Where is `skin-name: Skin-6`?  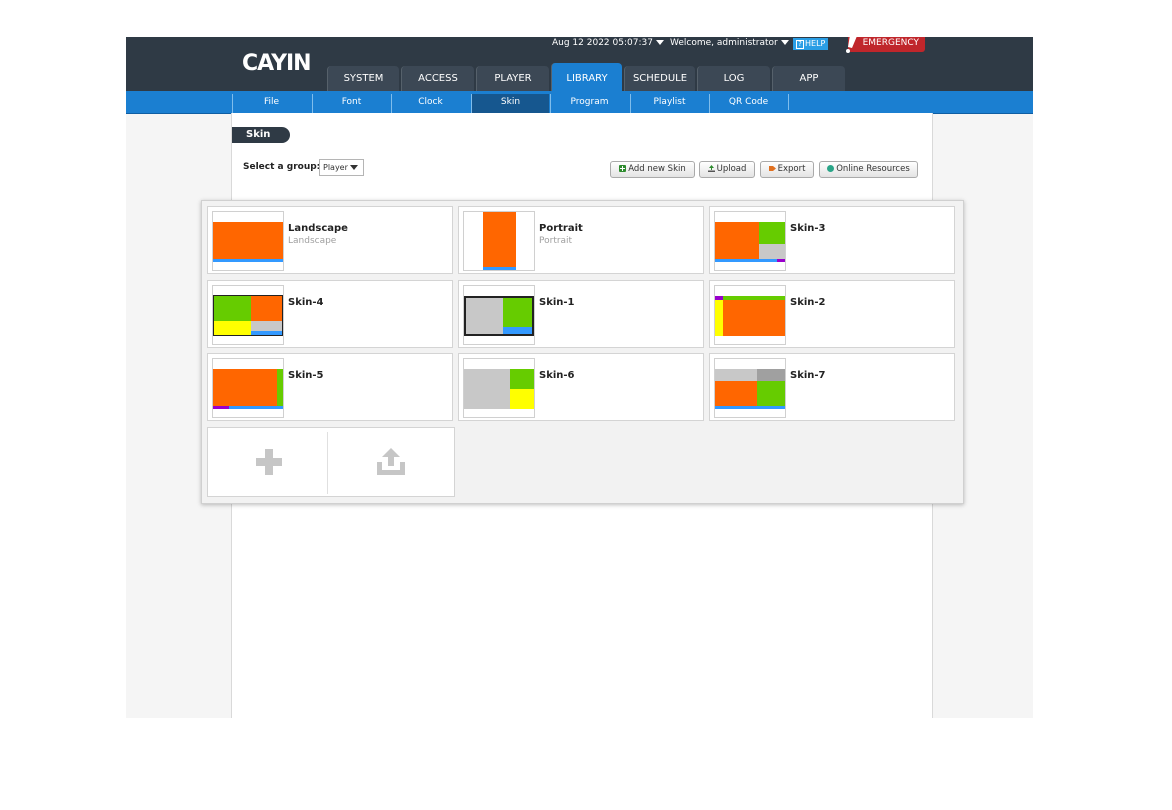
skin-name: Skin-6 is located at coordinates (557, 375).